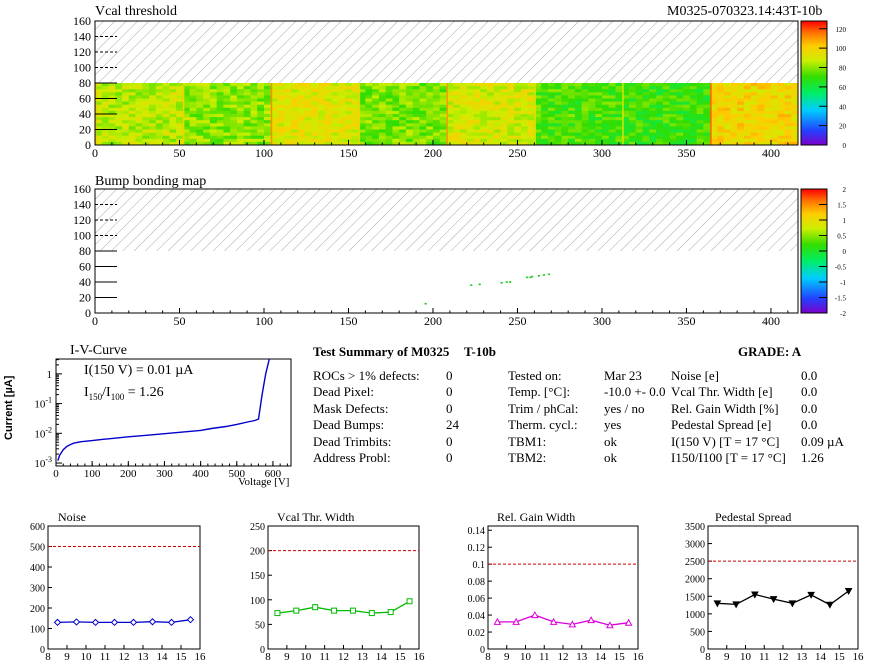 This screenshot has height=672, width=896. Describe the element at coordinates (88, 313) in the screenshot. I see `map-y-tick-label: 0` at that location.